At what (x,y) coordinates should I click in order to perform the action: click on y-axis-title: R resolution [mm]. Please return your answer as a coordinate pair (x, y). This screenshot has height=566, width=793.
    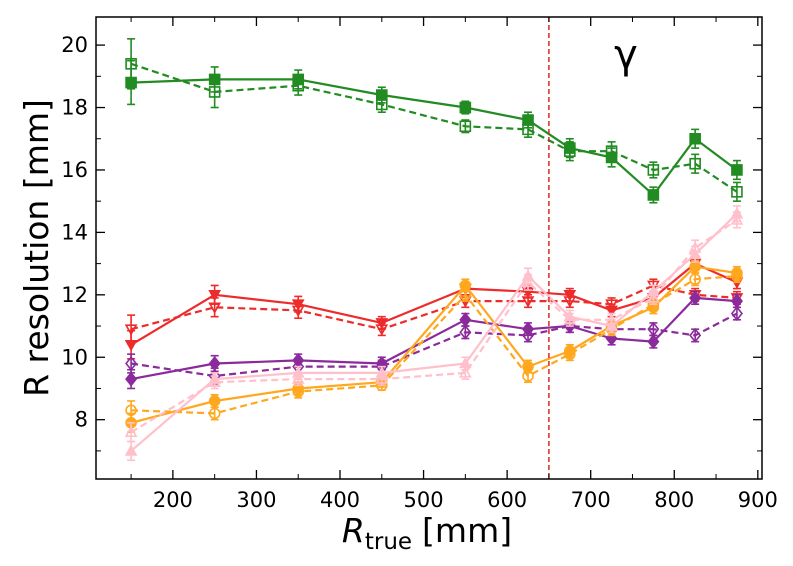
    Looking at the image, I should click on (36, 248).